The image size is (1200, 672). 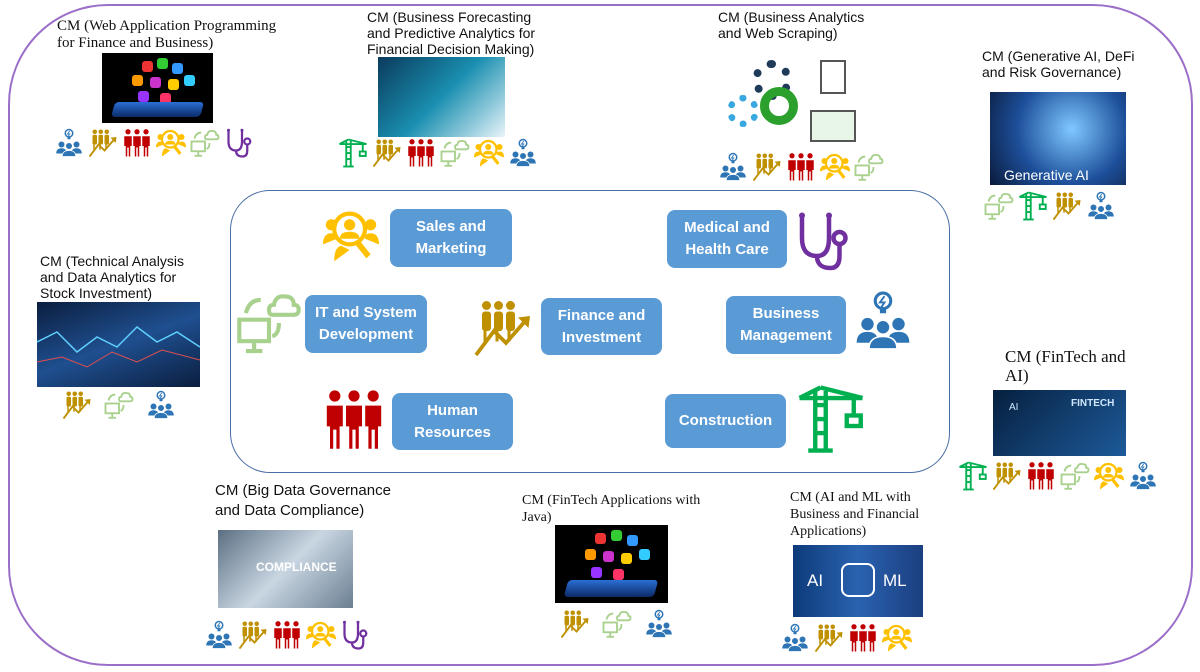 What do you see at coordinates (895, 580) in the screenshot?
I see `image-caption: ML` at bounding box center [895, 580].